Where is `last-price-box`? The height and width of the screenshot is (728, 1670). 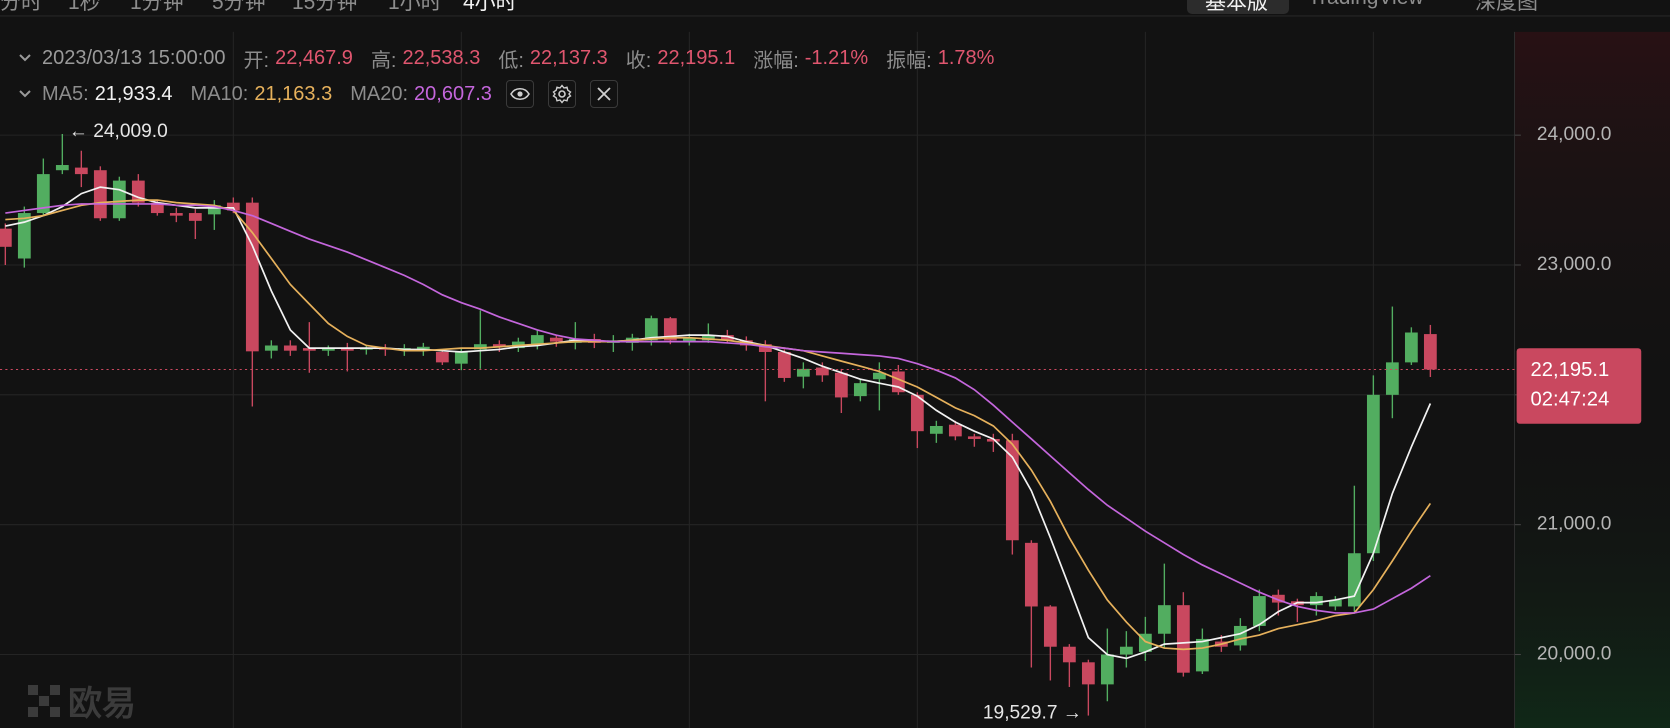
last-price-box is located at coordinates (1579, 386).